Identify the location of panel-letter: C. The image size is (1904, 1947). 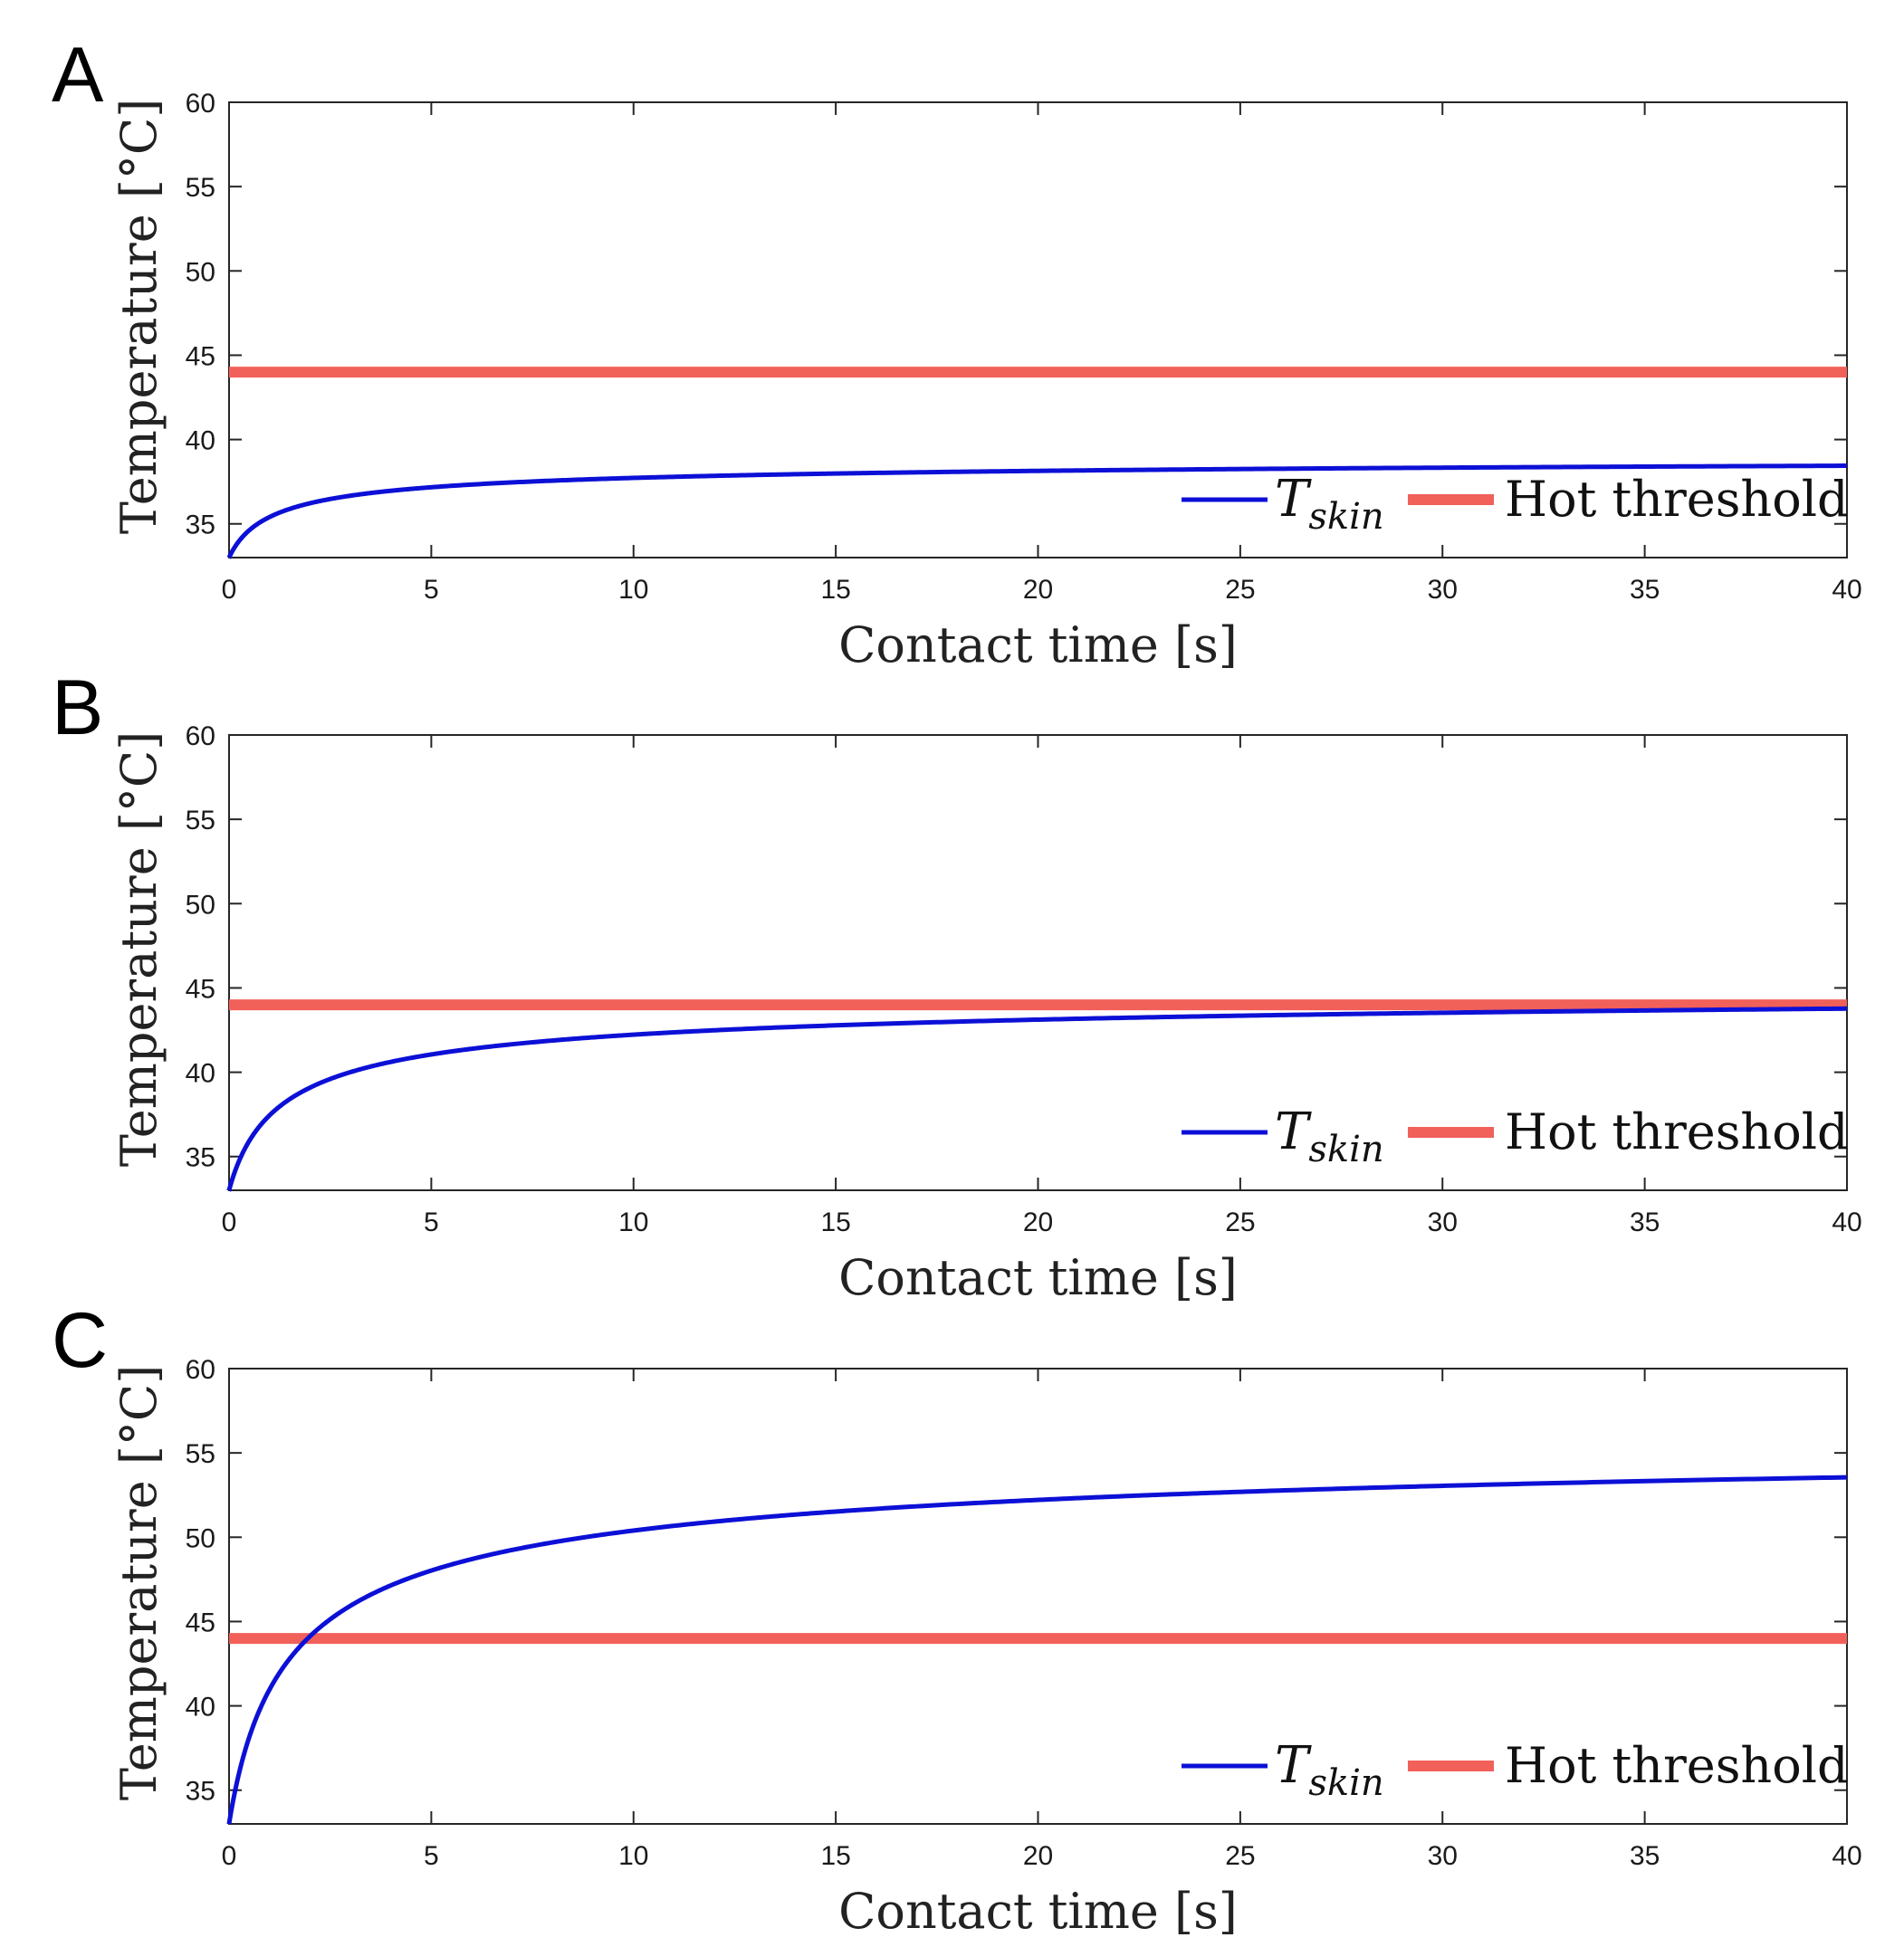
(80, 1340).